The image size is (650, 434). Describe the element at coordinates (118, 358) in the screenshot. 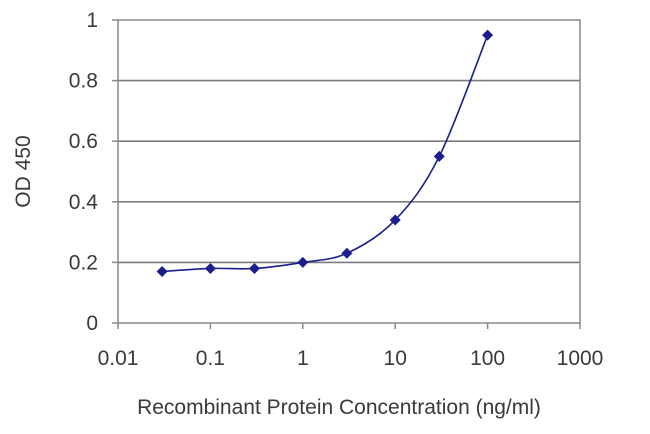

I see `x-tick-label-0: 0.01` at that location.